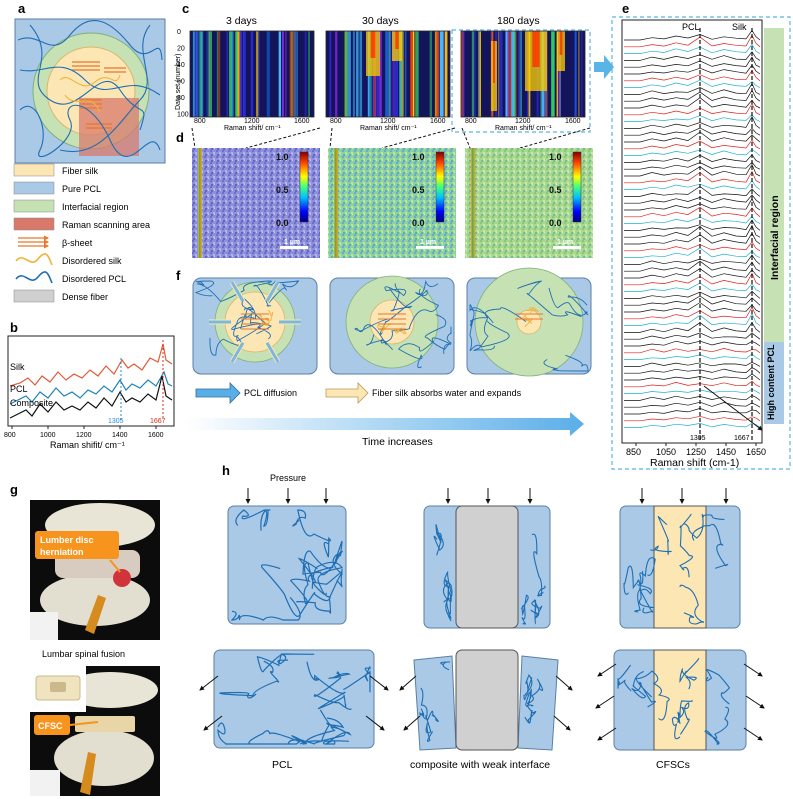  Describe the element at coordinates (533, 699) in the screenshot. I see `panel-h-comp-chains-right-deformed` at that location.